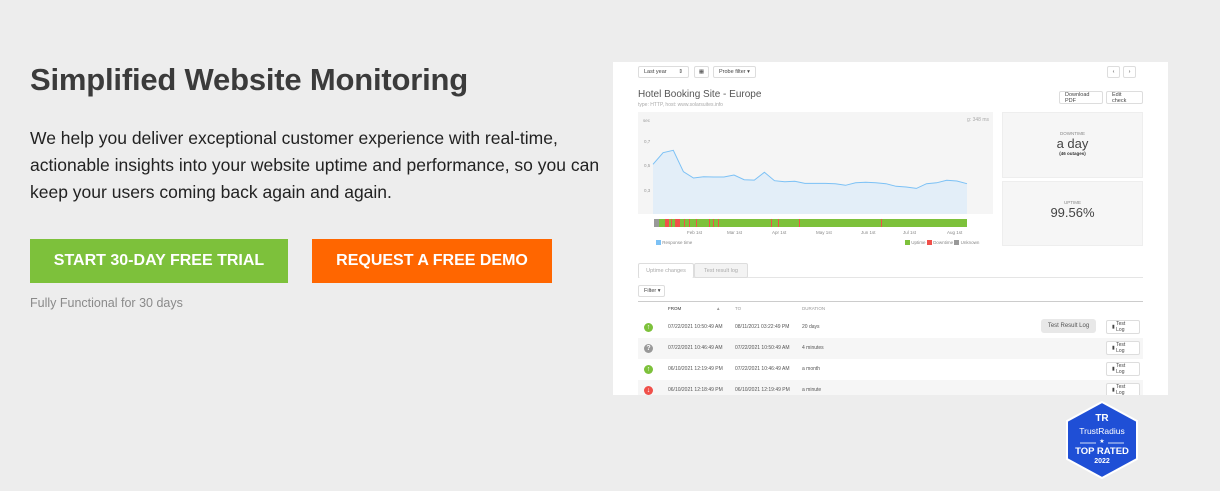 The width and height of the screenshot is (1220, 491). What do you see at coordinates (910, 232) in the screenshot?
I see `x-tick: Jul 1st` at bounding box center [910, 232].